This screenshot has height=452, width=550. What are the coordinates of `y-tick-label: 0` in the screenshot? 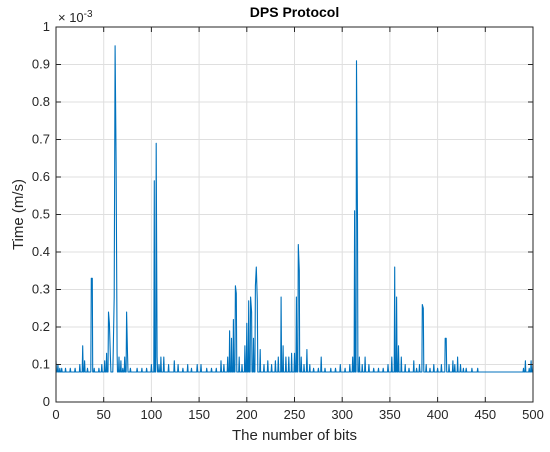 It's located at (46, 401).